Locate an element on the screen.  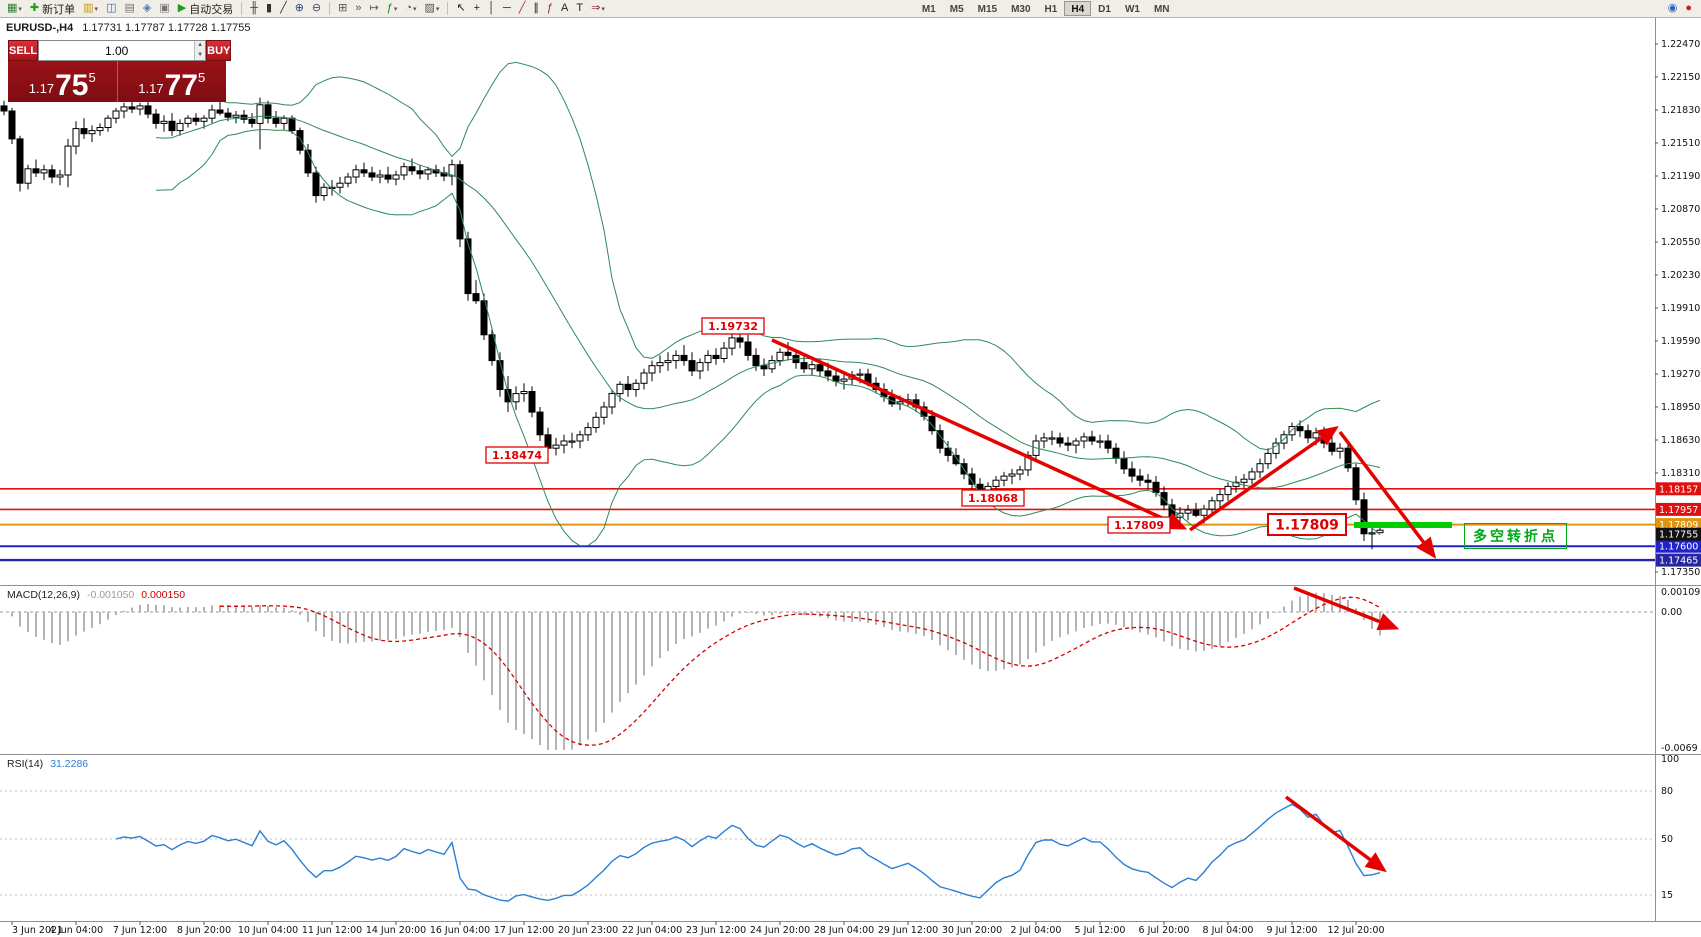
period-h4-button: H4 is located at coordinates (1078, 8).